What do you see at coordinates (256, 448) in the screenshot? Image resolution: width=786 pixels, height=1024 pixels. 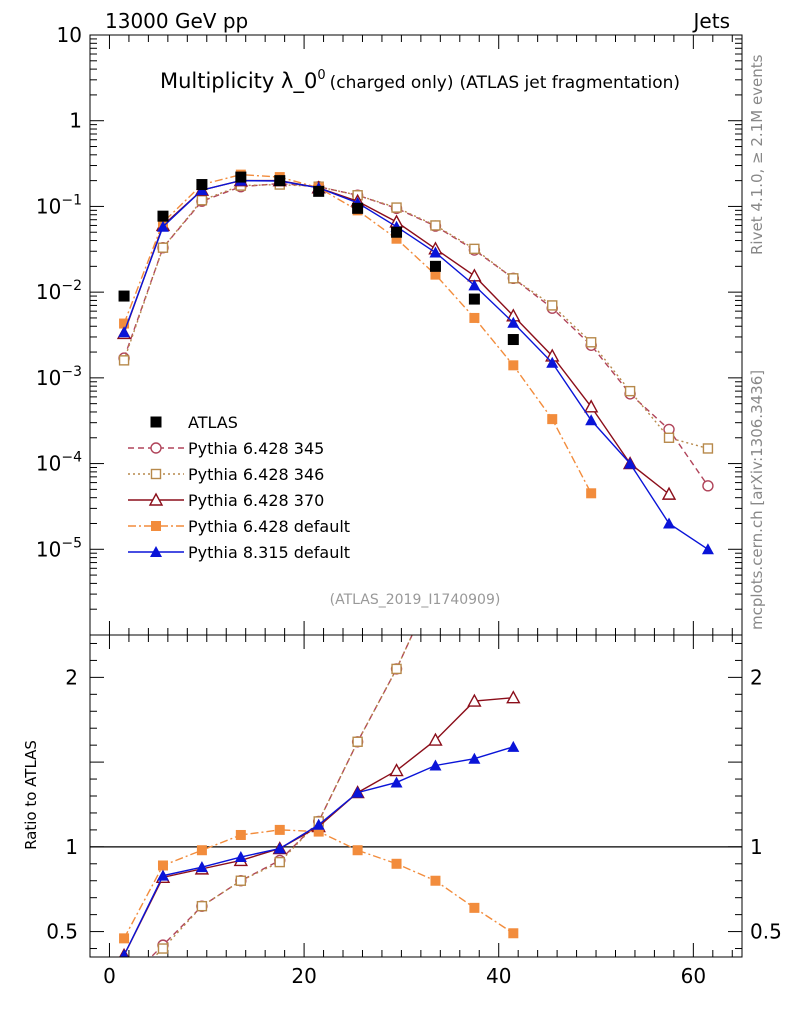 I see `legend-label: Pythia 6.428 345` at bounding box center [256, 448].